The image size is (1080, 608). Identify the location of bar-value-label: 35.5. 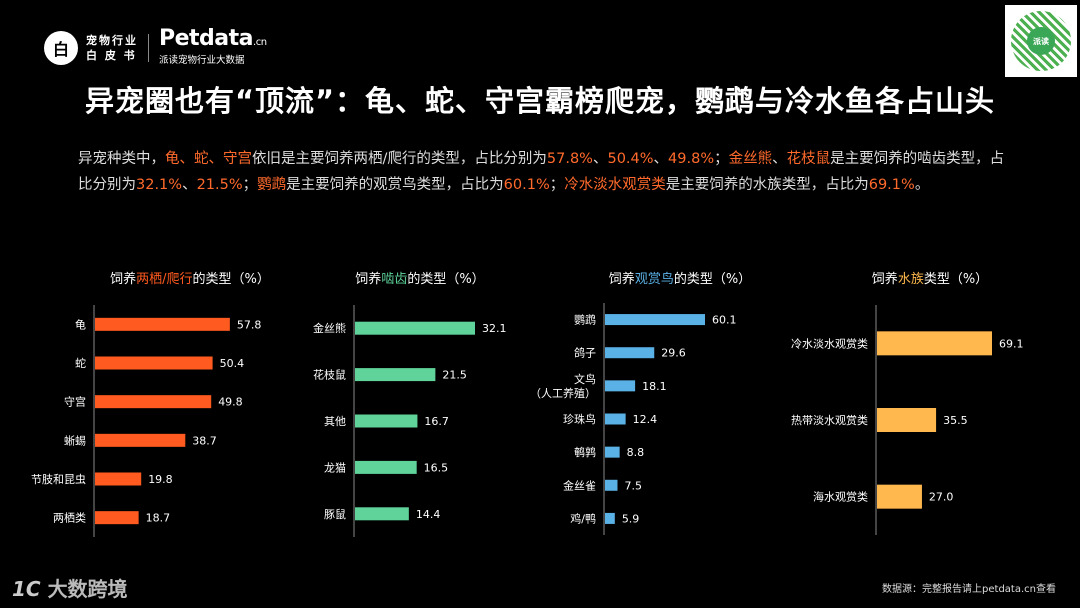
(955, 420).